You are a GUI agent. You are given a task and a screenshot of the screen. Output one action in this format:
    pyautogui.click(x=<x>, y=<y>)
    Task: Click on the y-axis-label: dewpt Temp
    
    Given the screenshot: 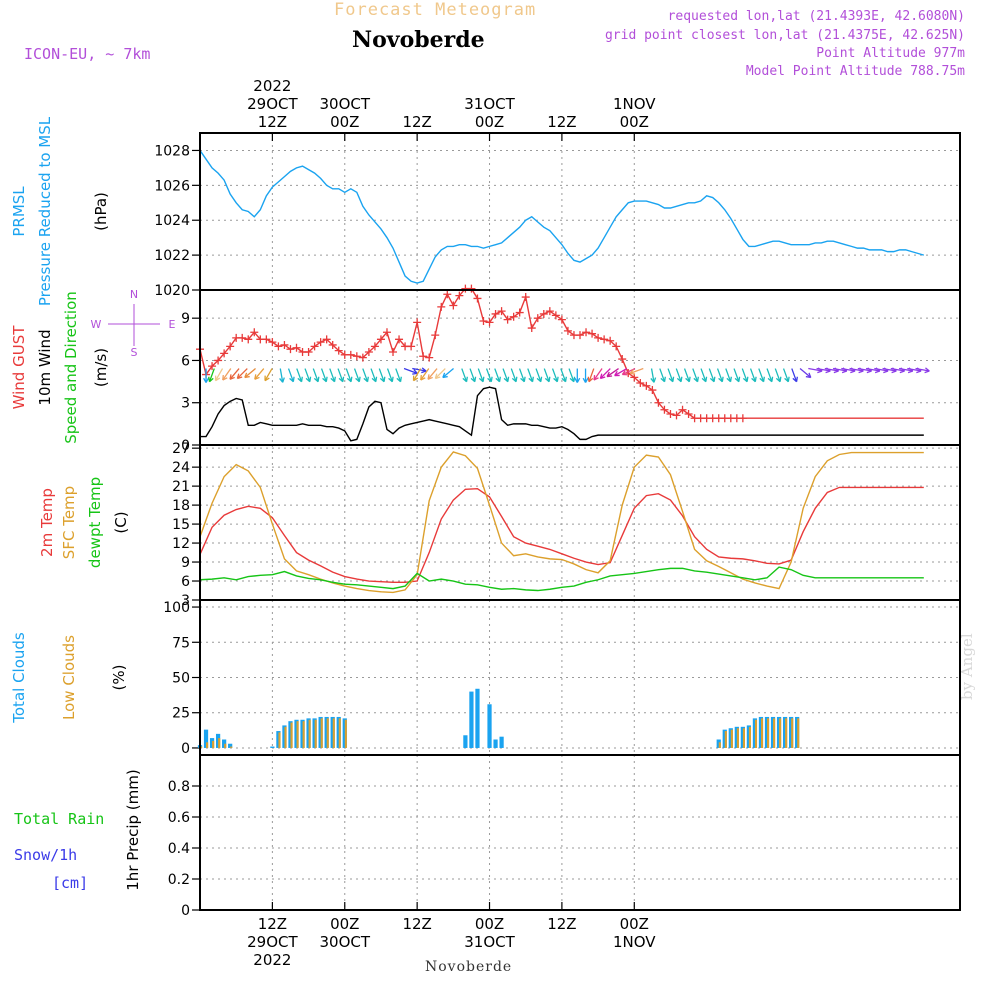 What is the action you would take?
    pyautogui.click(x=95, y=522)
    